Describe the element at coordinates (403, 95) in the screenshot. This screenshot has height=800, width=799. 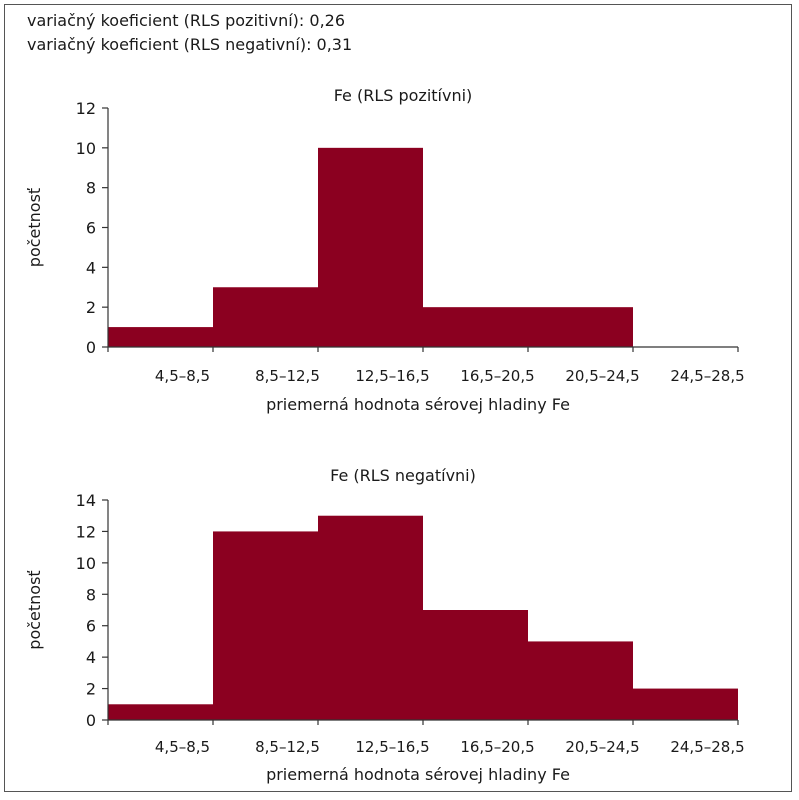
I see `chart-title: Fe (RLS pozitívni)` at that location.